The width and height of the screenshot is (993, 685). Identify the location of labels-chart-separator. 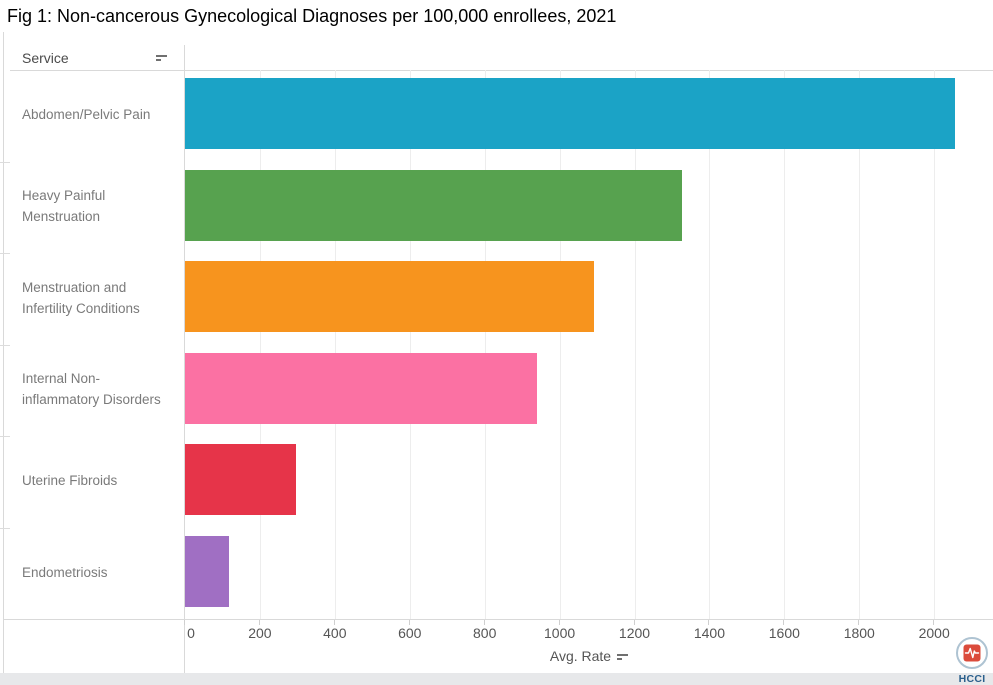
(184, 359).